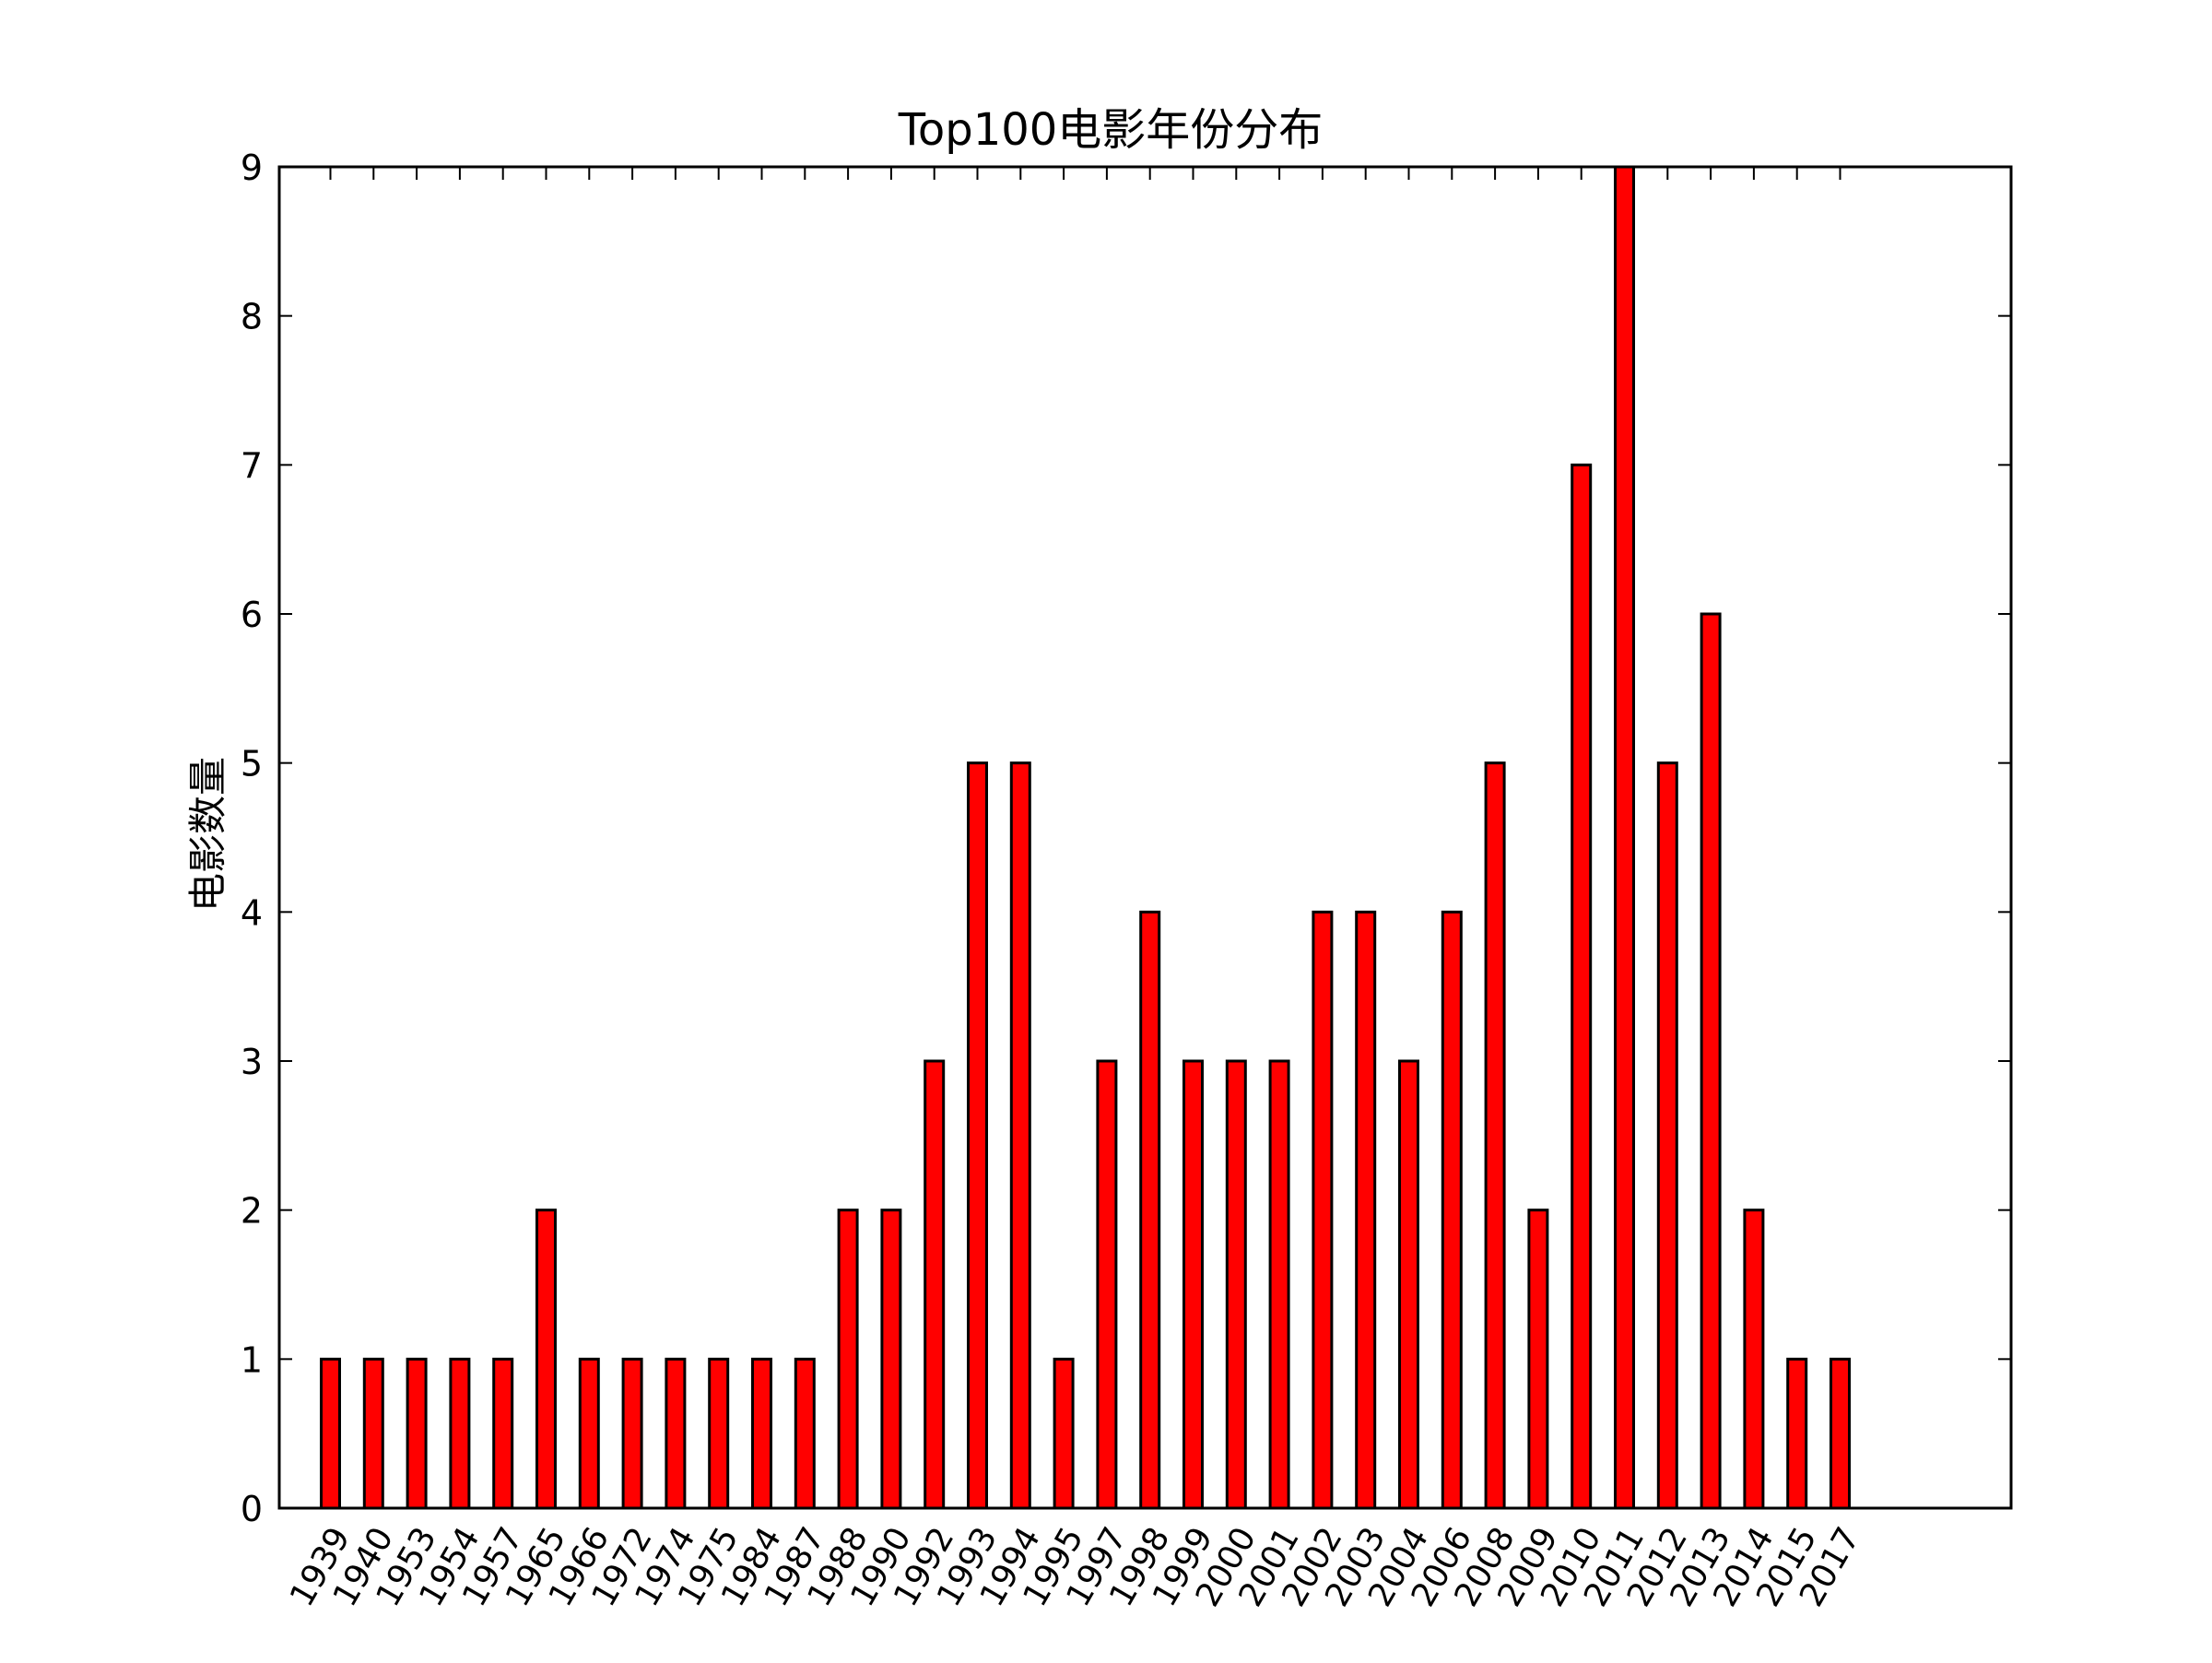 The width and height of the screenshot is (2212, 1663). Describe the element at coordinates (1064, 1433) in the screenshot. I see `bar-1995` at that location.